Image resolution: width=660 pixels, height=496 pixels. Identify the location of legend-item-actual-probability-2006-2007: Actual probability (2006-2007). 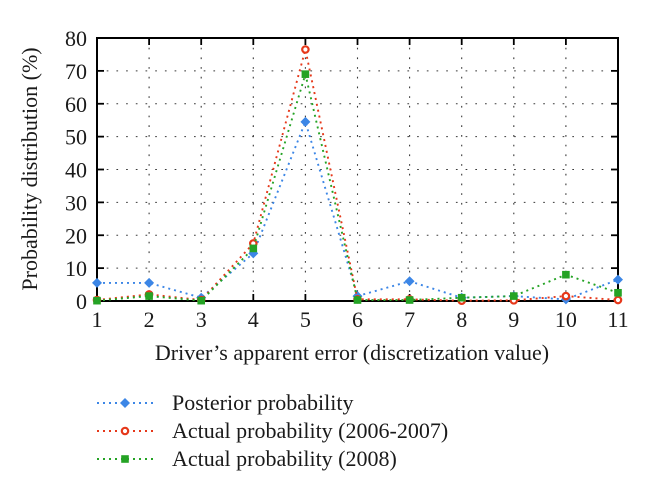
(271, 431).